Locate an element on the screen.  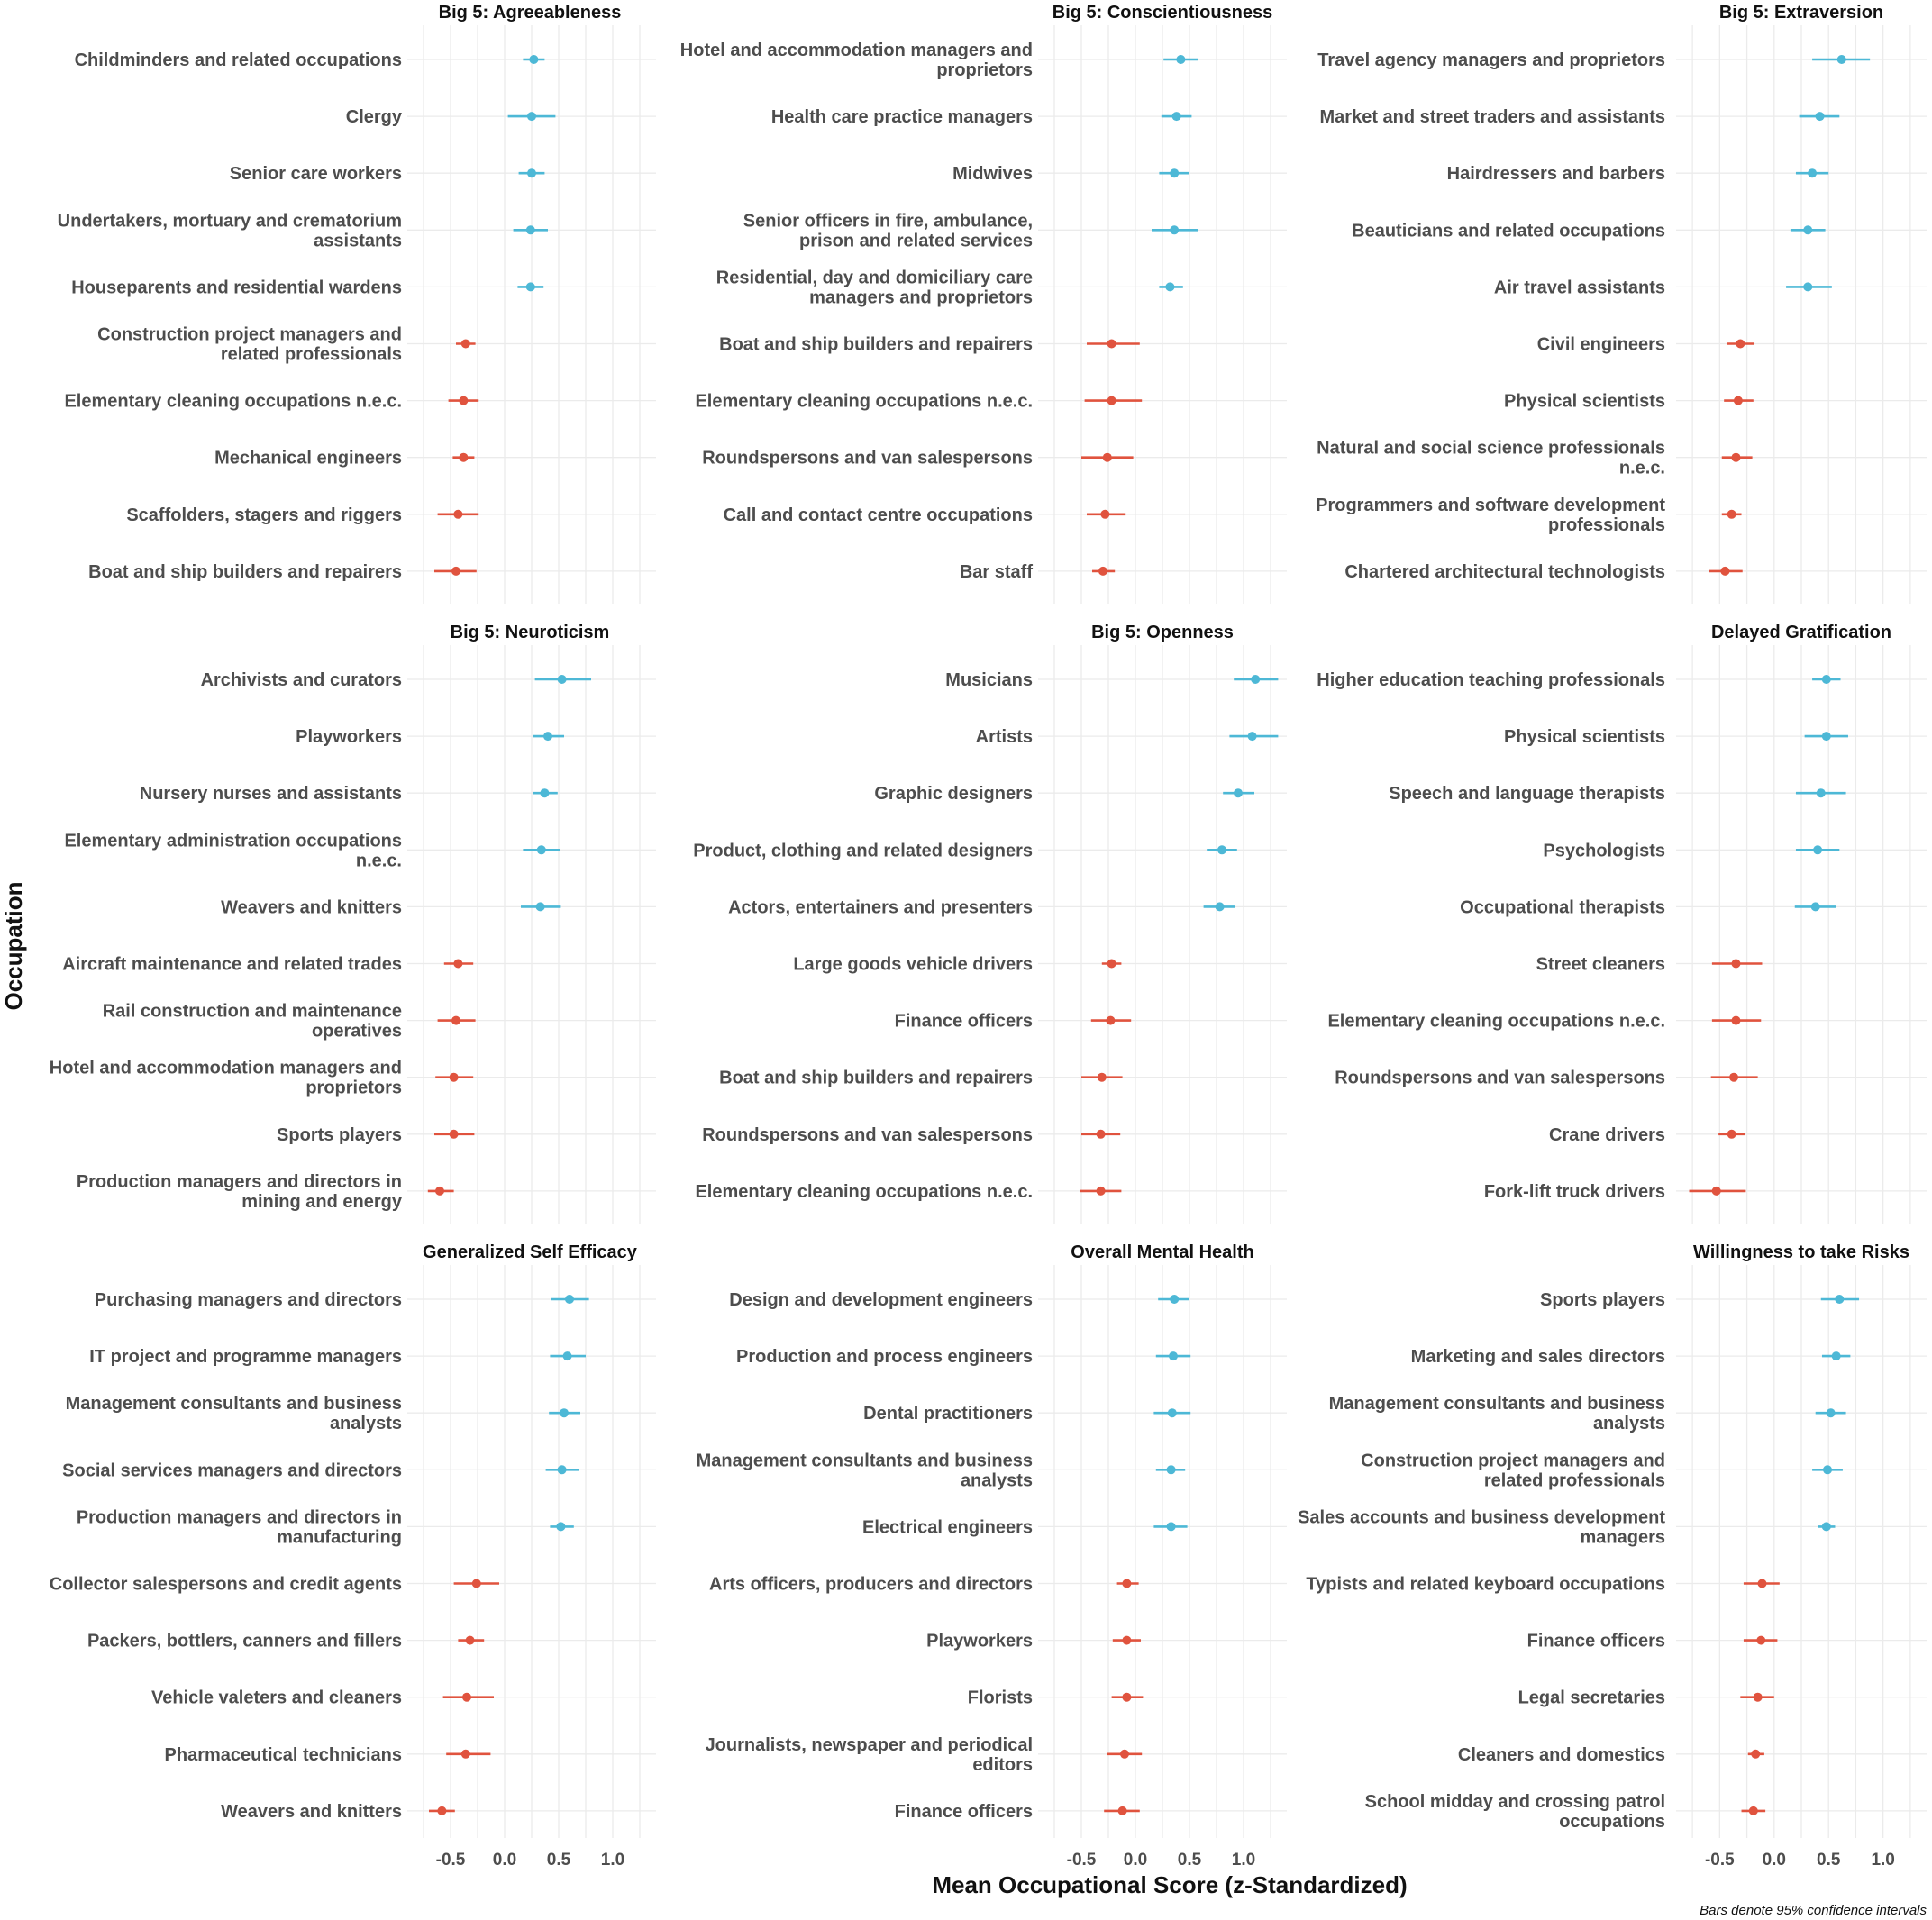
occupation-label: Product, clothing and related designers is located at coordinates (863, 850).